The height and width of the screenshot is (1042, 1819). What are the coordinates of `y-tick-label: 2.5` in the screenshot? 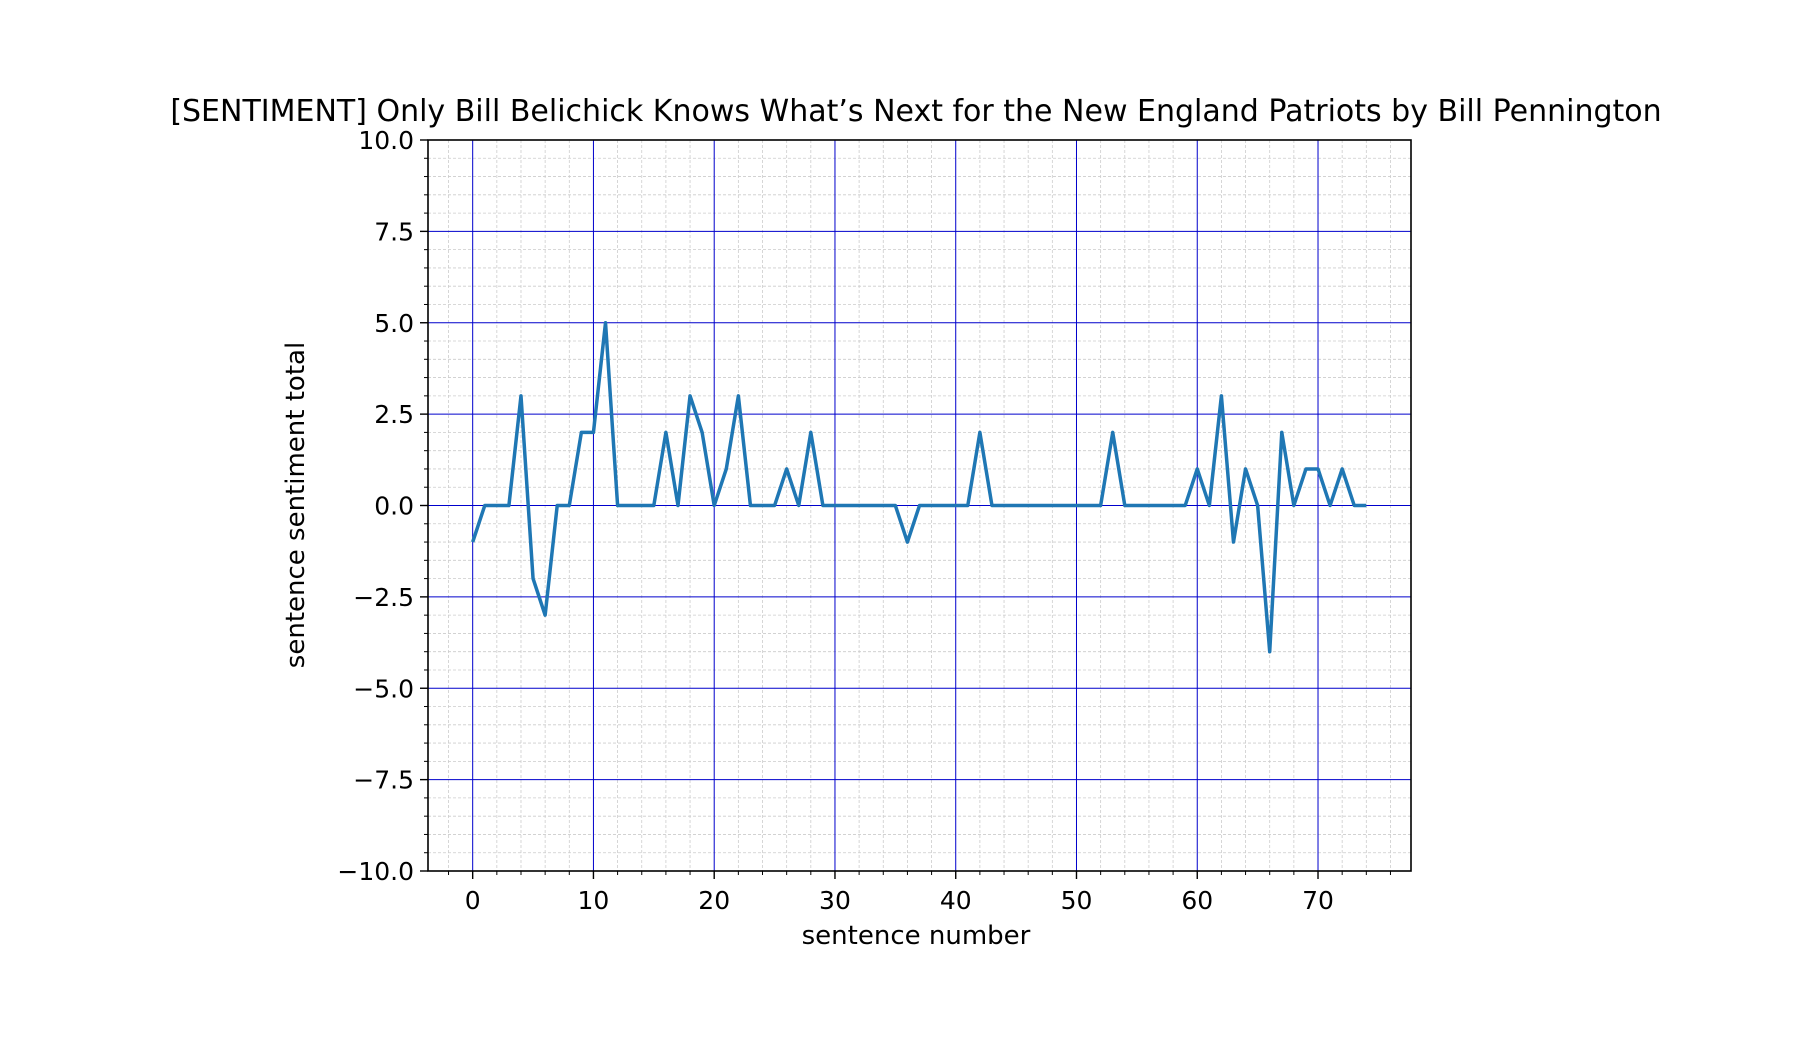 It's located at (394, 414).